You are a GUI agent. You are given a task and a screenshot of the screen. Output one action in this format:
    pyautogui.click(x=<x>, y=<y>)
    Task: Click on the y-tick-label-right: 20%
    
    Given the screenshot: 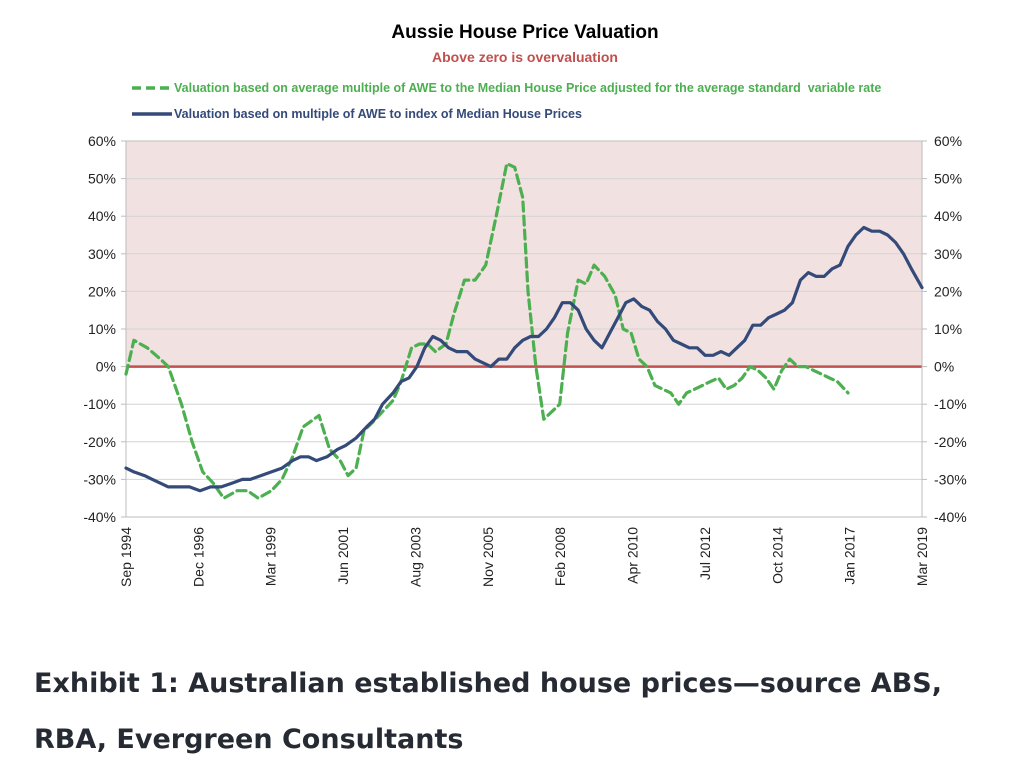 What is the action you would take?
    pyautogui.click(x=948, y=291)
    